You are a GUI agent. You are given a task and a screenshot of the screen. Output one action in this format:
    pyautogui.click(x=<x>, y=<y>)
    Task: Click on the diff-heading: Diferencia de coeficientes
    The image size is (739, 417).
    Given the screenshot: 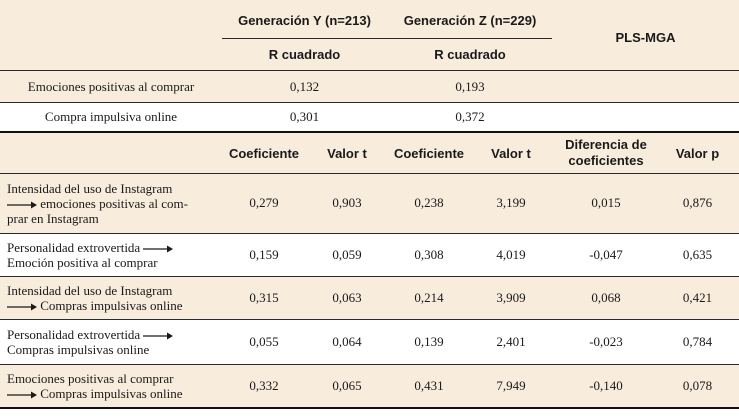 What is the action you would take?
    pyautogui.click(x=606, y=152)
    